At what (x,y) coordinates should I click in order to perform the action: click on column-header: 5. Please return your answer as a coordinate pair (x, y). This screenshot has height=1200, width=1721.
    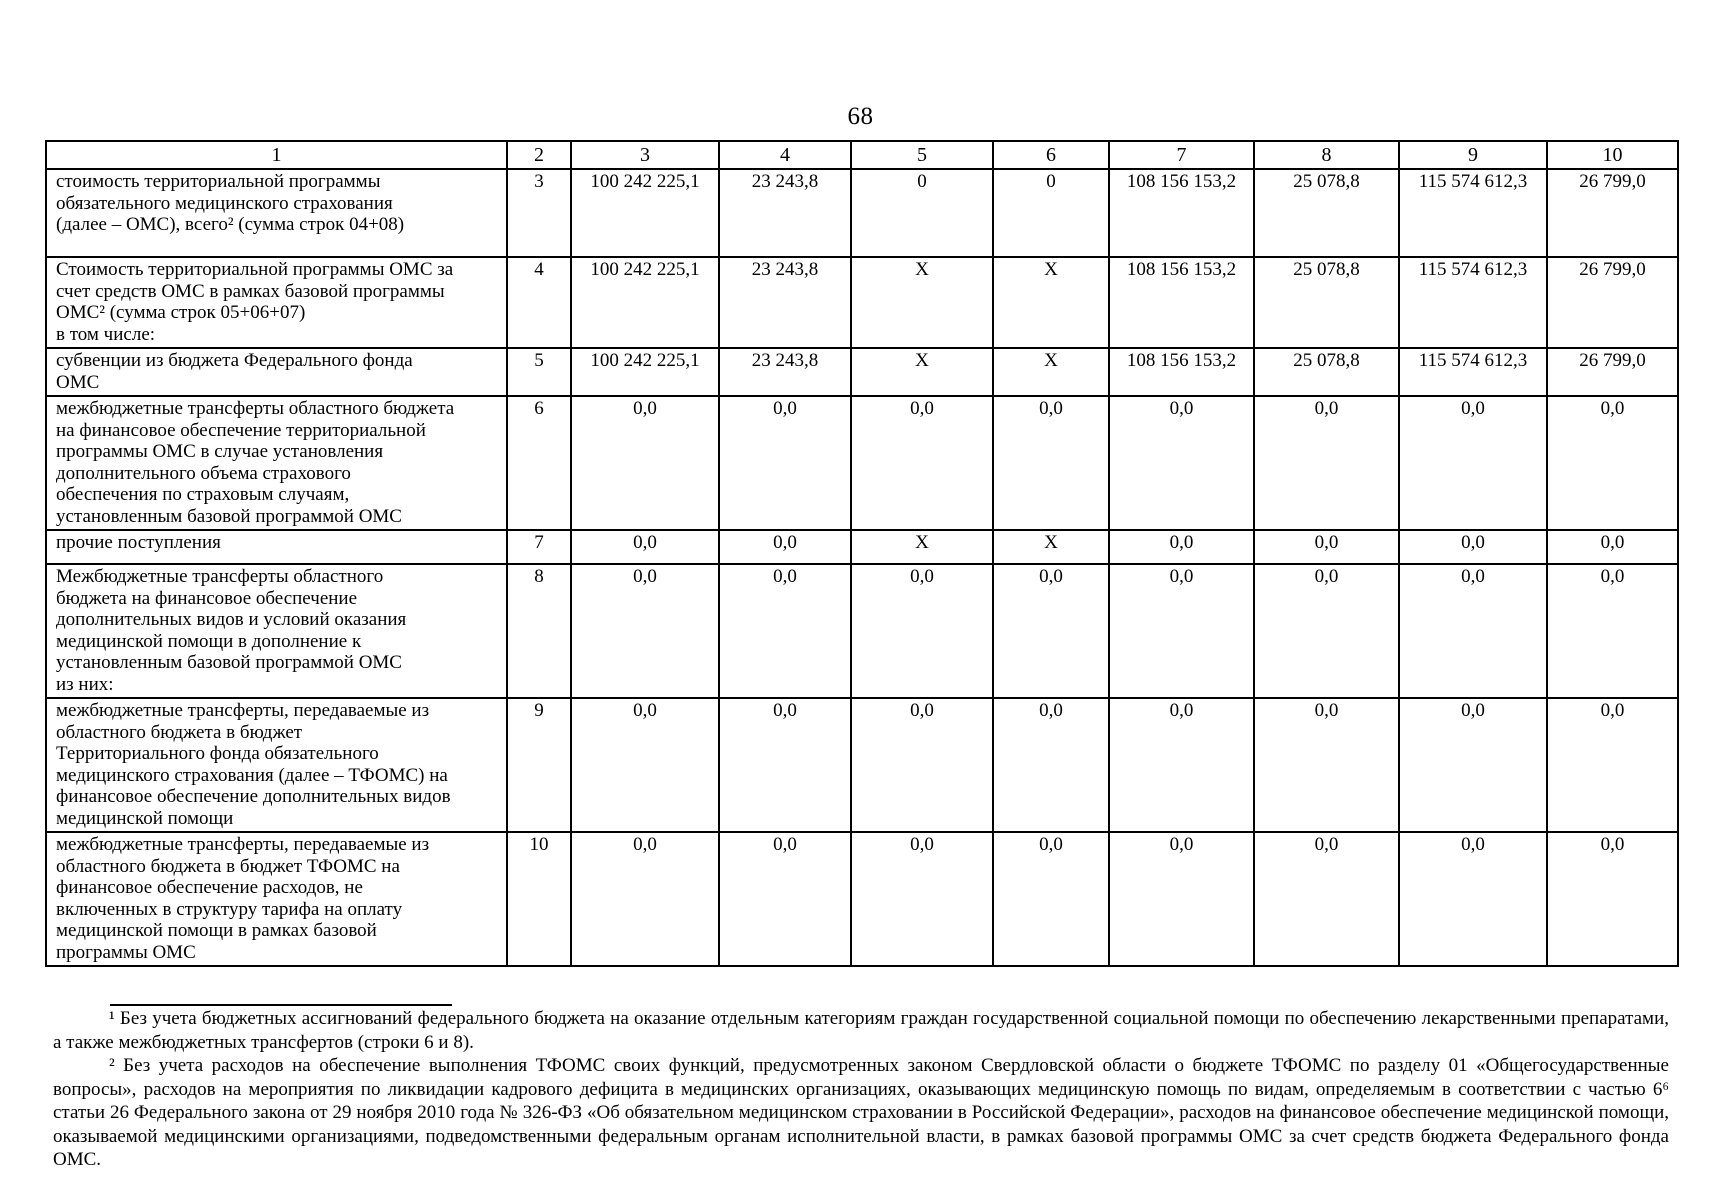
    Looking at the image, I should click on (922, 155).